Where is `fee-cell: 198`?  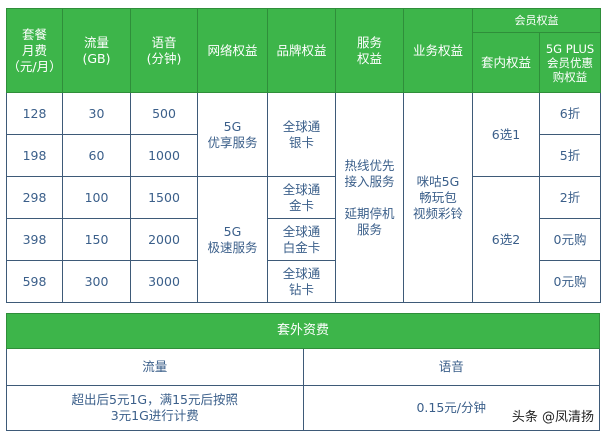
fee-cell: 198 is located at coordinates (34, 155).